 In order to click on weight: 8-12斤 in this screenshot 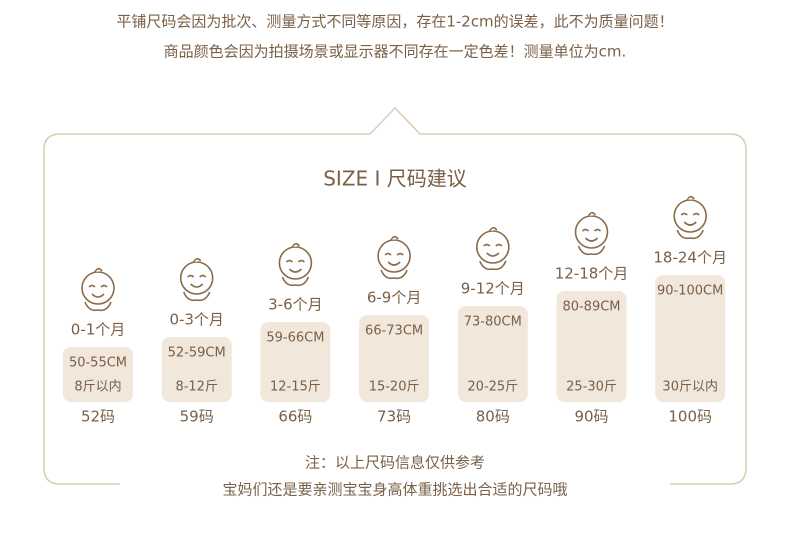, I will do `click(196, 387)`.